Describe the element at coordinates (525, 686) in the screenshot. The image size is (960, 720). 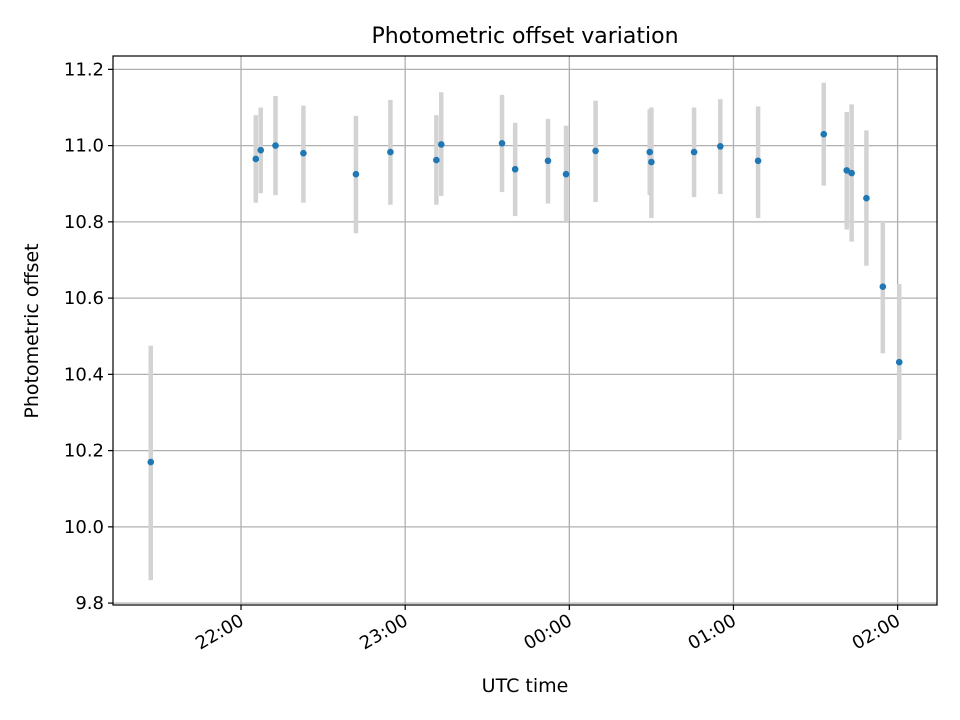
I see `x-axis-label: UTC time` at that location.